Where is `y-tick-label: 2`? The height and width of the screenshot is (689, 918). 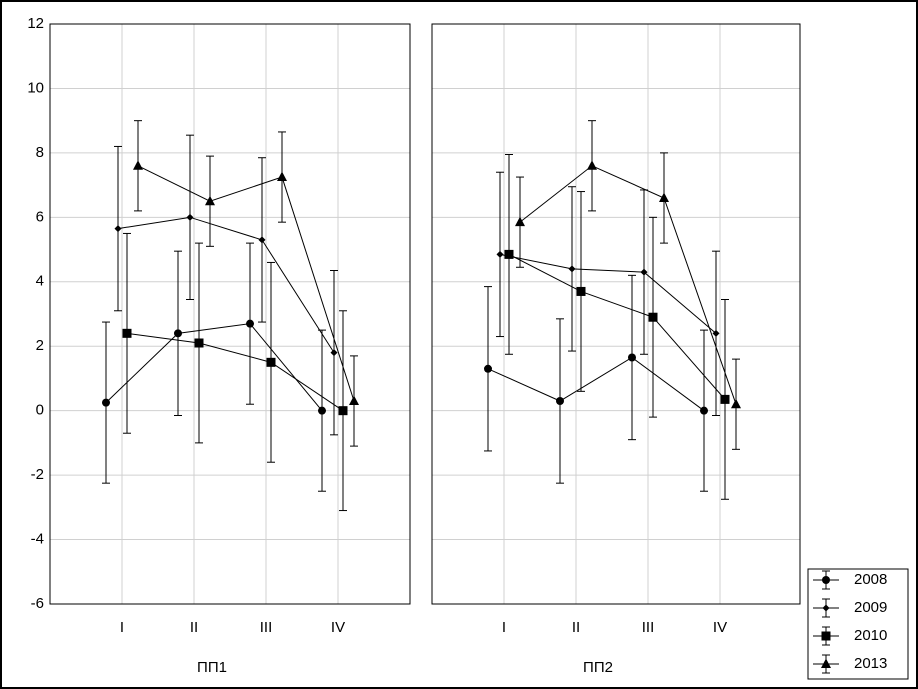
y-tick-label: 2 is located at coordinates (40, 345).